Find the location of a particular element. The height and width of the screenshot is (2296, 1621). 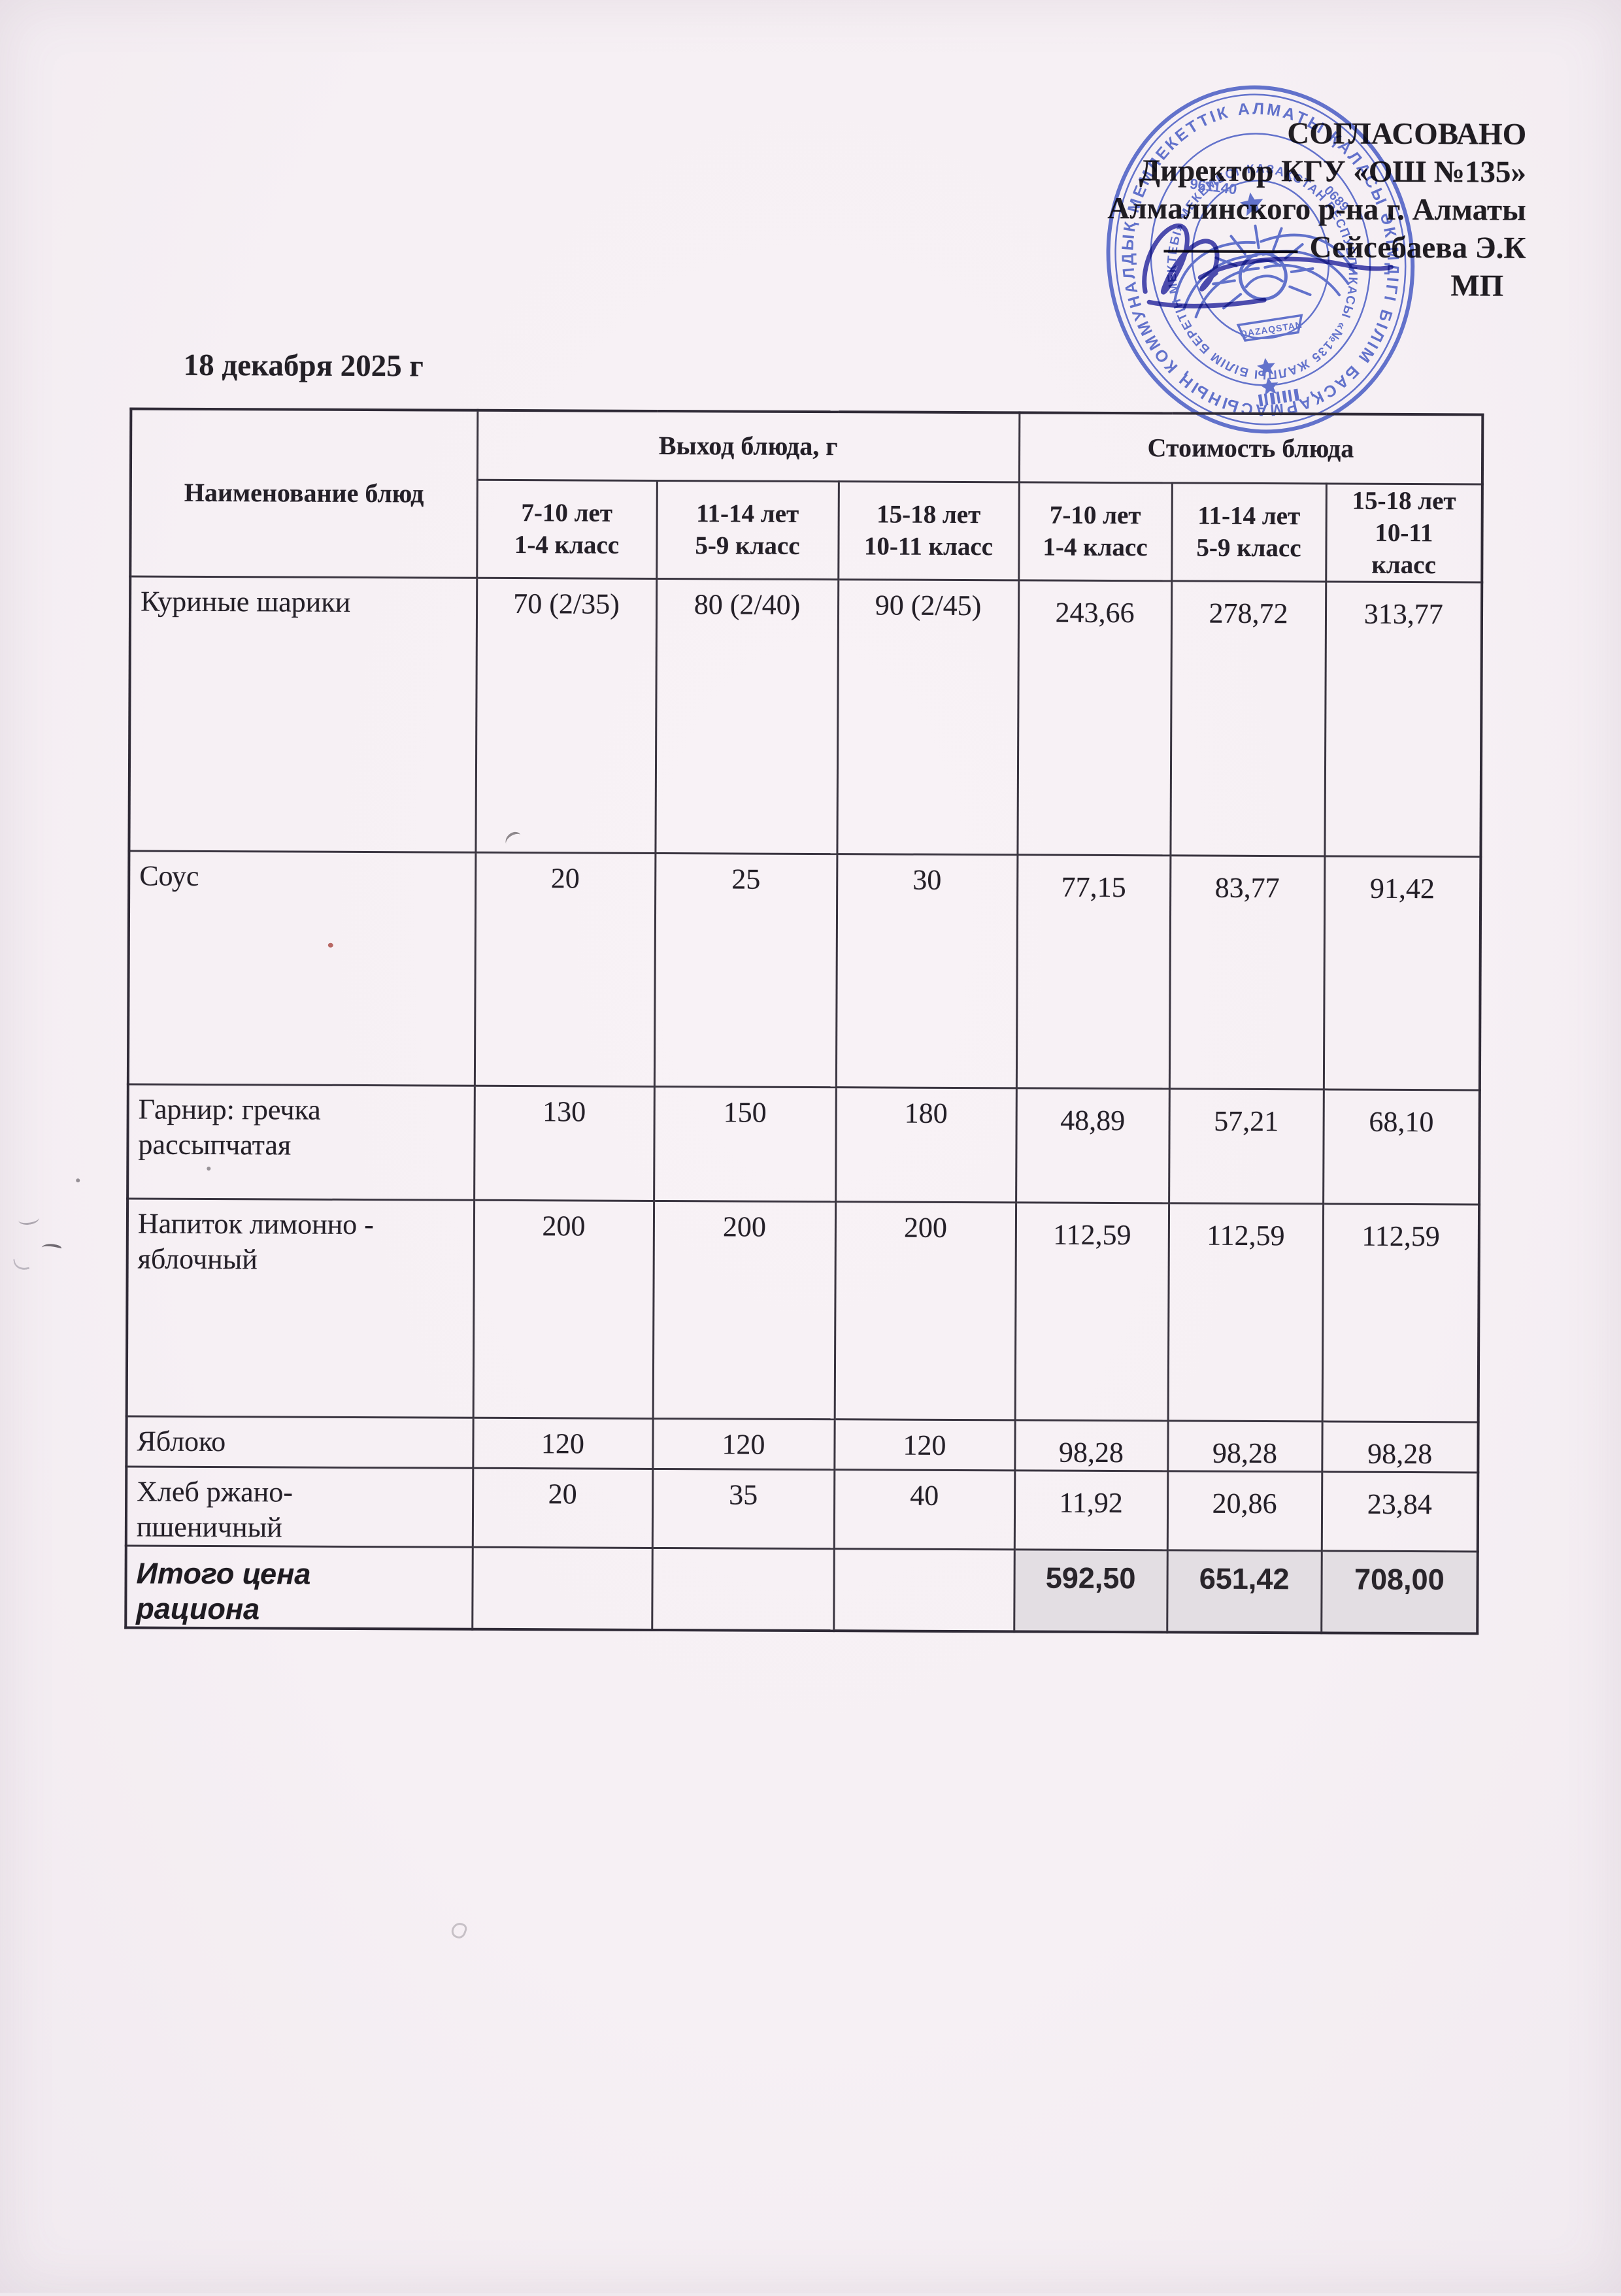

cost-cell: 77,15 is located at coordinates (1094, 971).